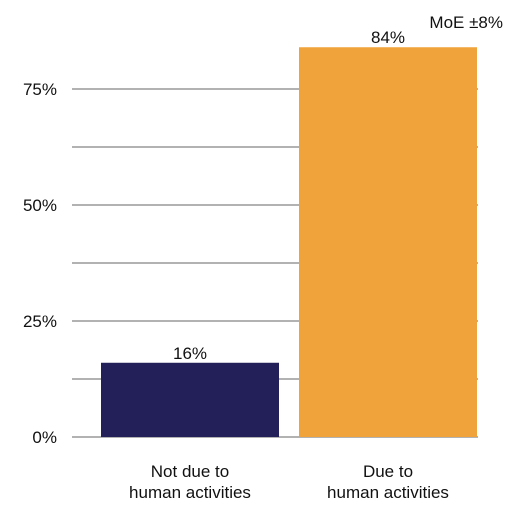 The image size is (510, 508). I want to click on y-tick-label: 75%, so click(40, 89).